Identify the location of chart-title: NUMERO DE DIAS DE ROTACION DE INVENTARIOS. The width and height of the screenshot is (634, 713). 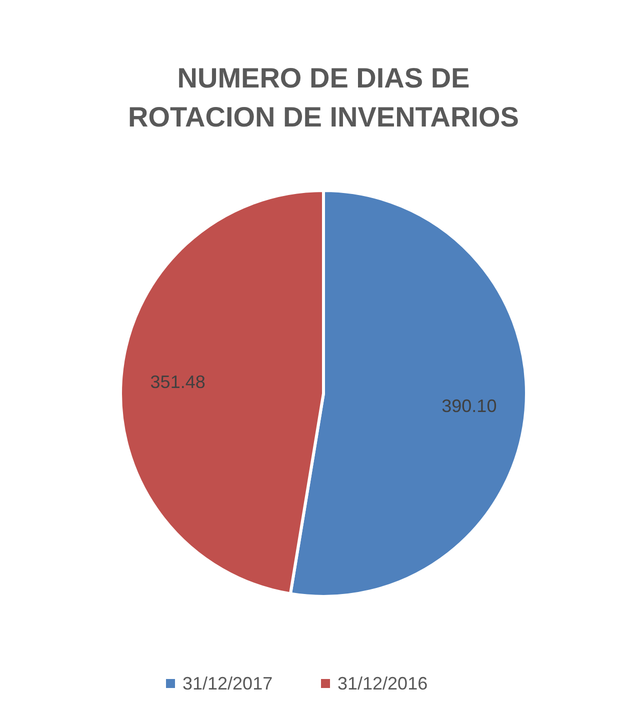
(323, 97).